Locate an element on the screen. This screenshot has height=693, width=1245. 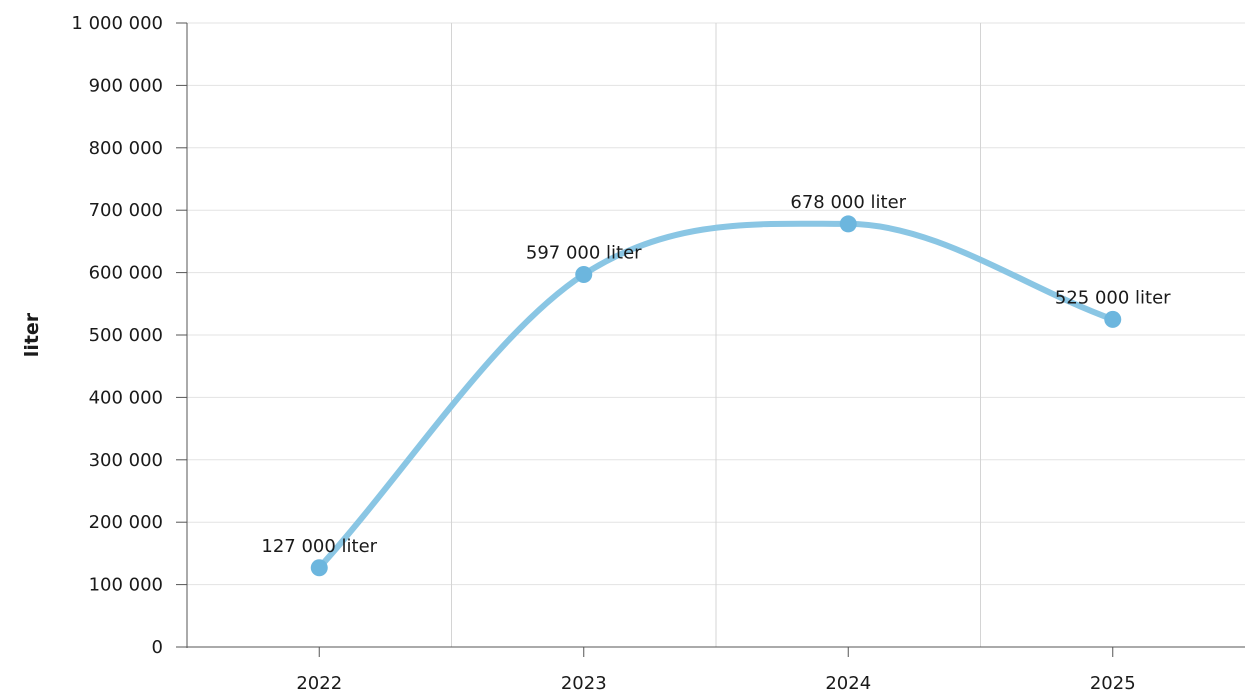
x-tick-label: 2022 is located at coordinates (319, 683).